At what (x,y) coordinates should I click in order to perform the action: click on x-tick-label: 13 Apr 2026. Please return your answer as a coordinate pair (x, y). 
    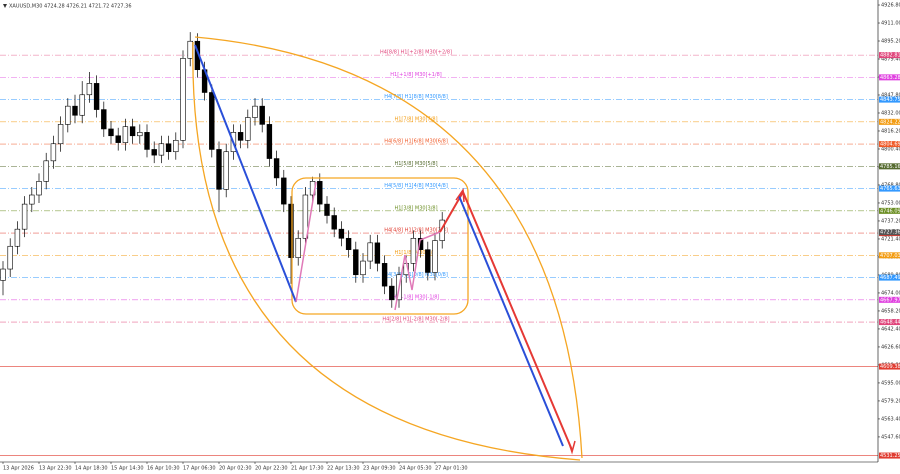
    Looking at the image, I should click on (18, 469).